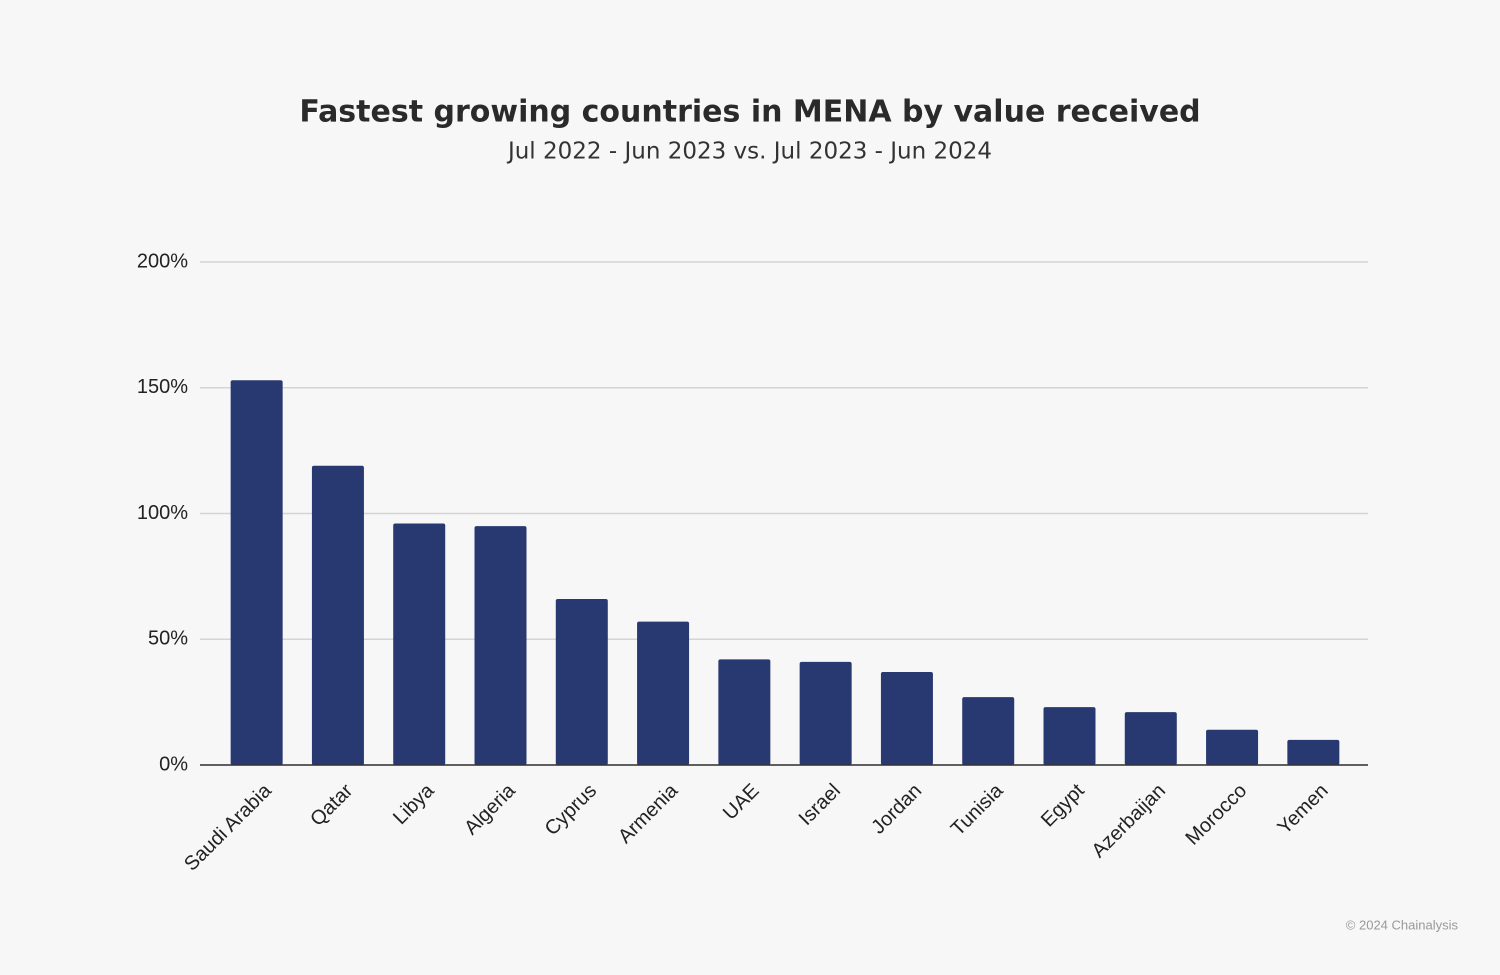 The height and width of the screenshot is (975, 1500). What do you see at coordinates (162, 513) in the screenshot?
I see `y-tick-label: 100%` at bounding box center [162, 513].